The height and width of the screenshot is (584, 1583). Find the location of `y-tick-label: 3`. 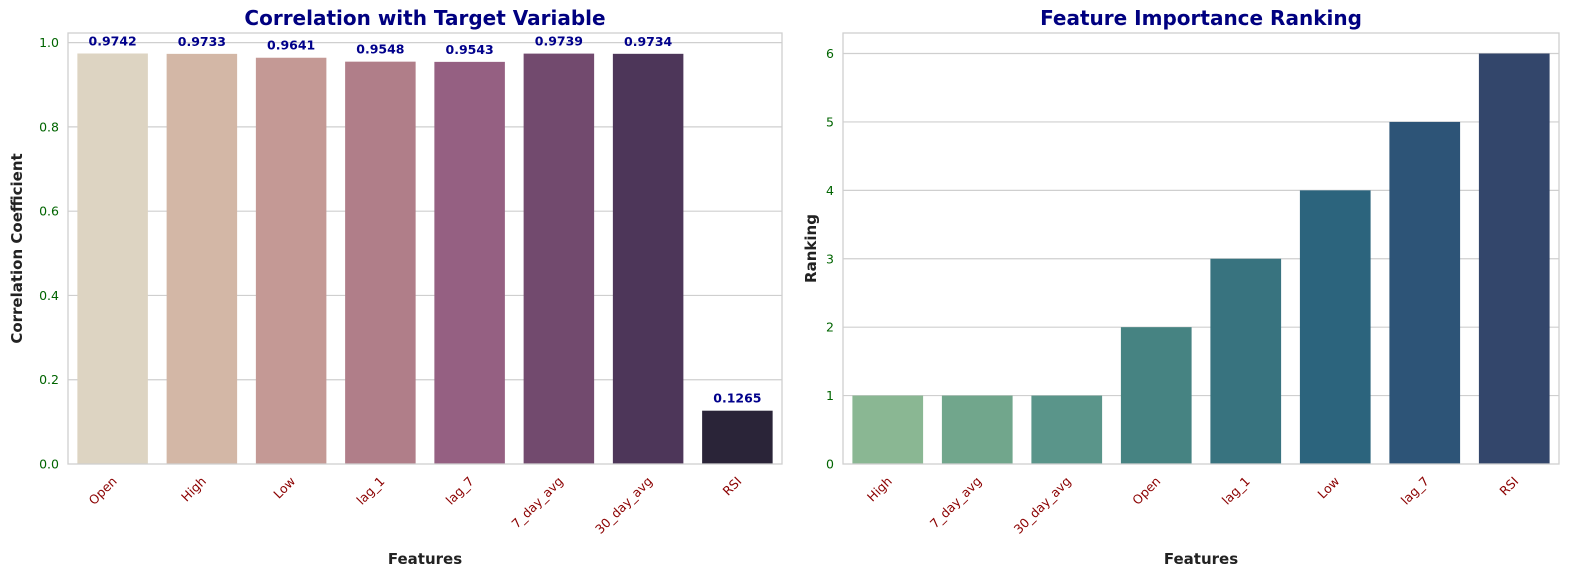

y-tick-label: 3 is located at coordinates (830, 258).